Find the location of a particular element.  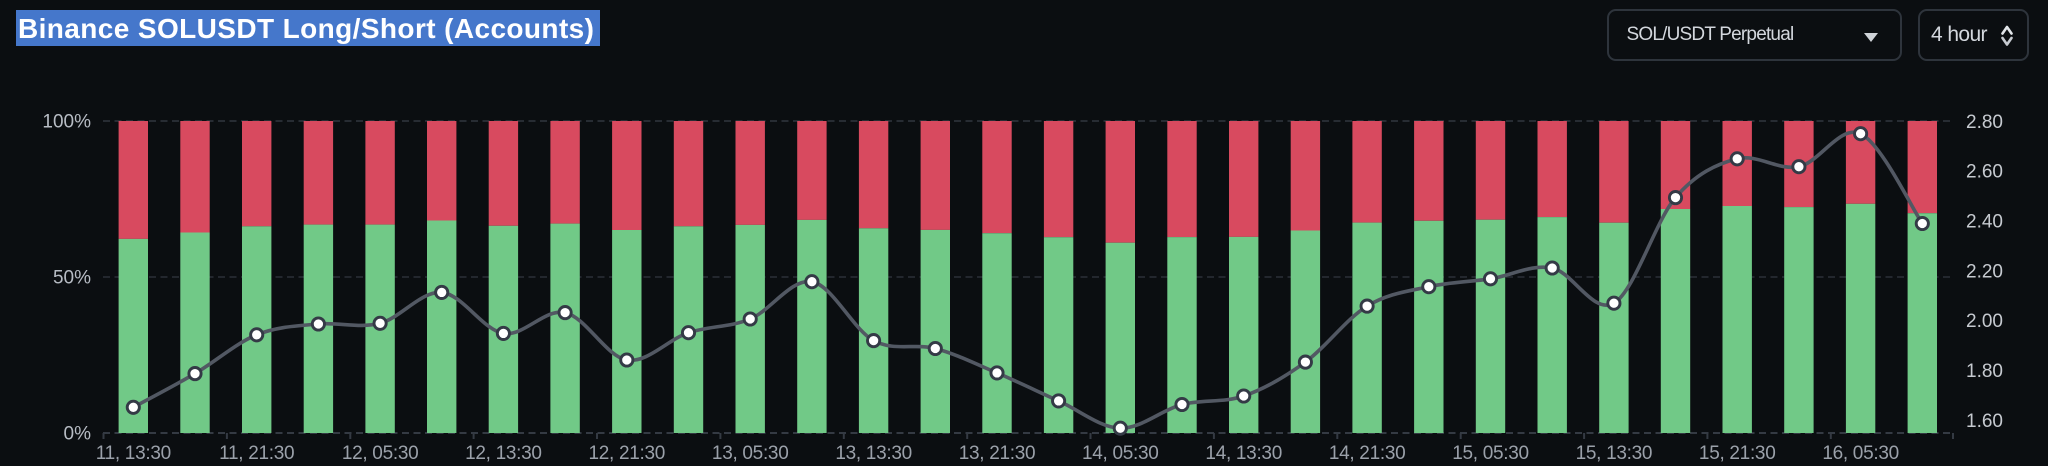

svg-text: 2.40 is located at coordinates (1984, 222).